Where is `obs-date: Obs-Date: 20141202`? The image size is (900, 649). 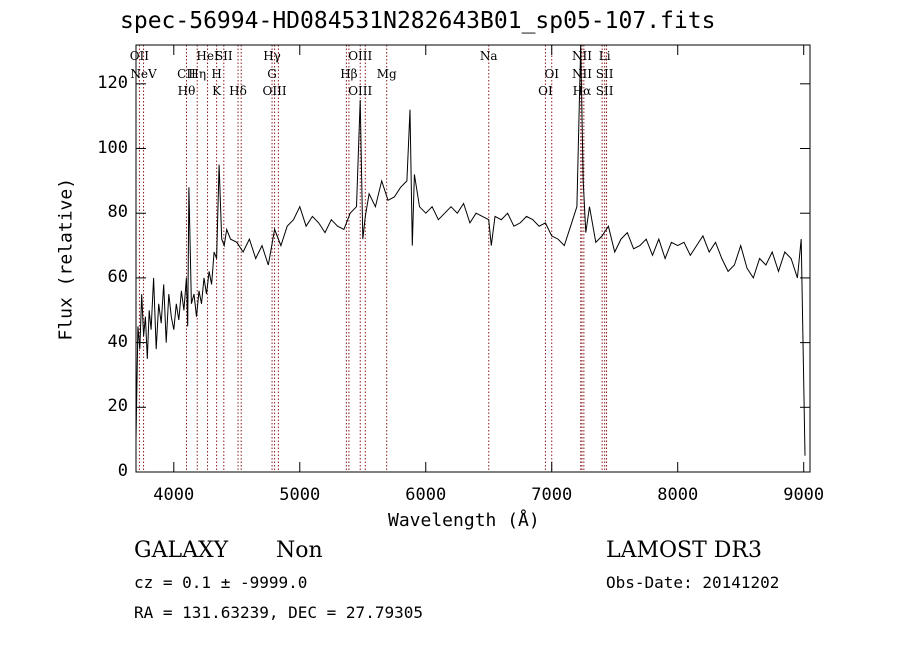 obs-date: Obs-Date: 20141202 is located at coordinates (693, 582).